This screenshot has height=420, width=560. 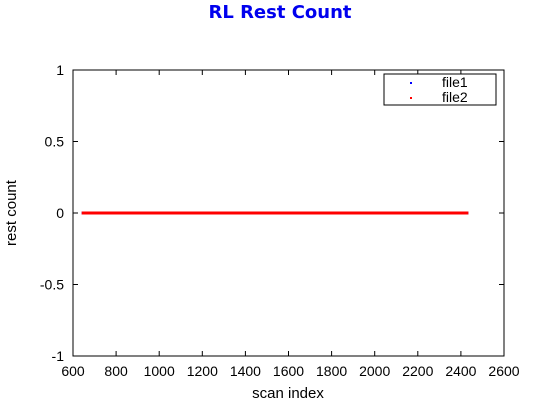 I want to click on y-tick-label: 0, so click(x=60, y=213).